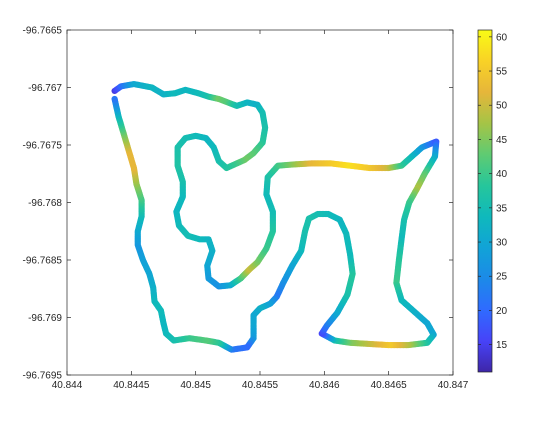  What do you see at coordinates (195, 385) in the screenshot?
I see `x-tick-label: 40.845` at bounding box center [195, 385].